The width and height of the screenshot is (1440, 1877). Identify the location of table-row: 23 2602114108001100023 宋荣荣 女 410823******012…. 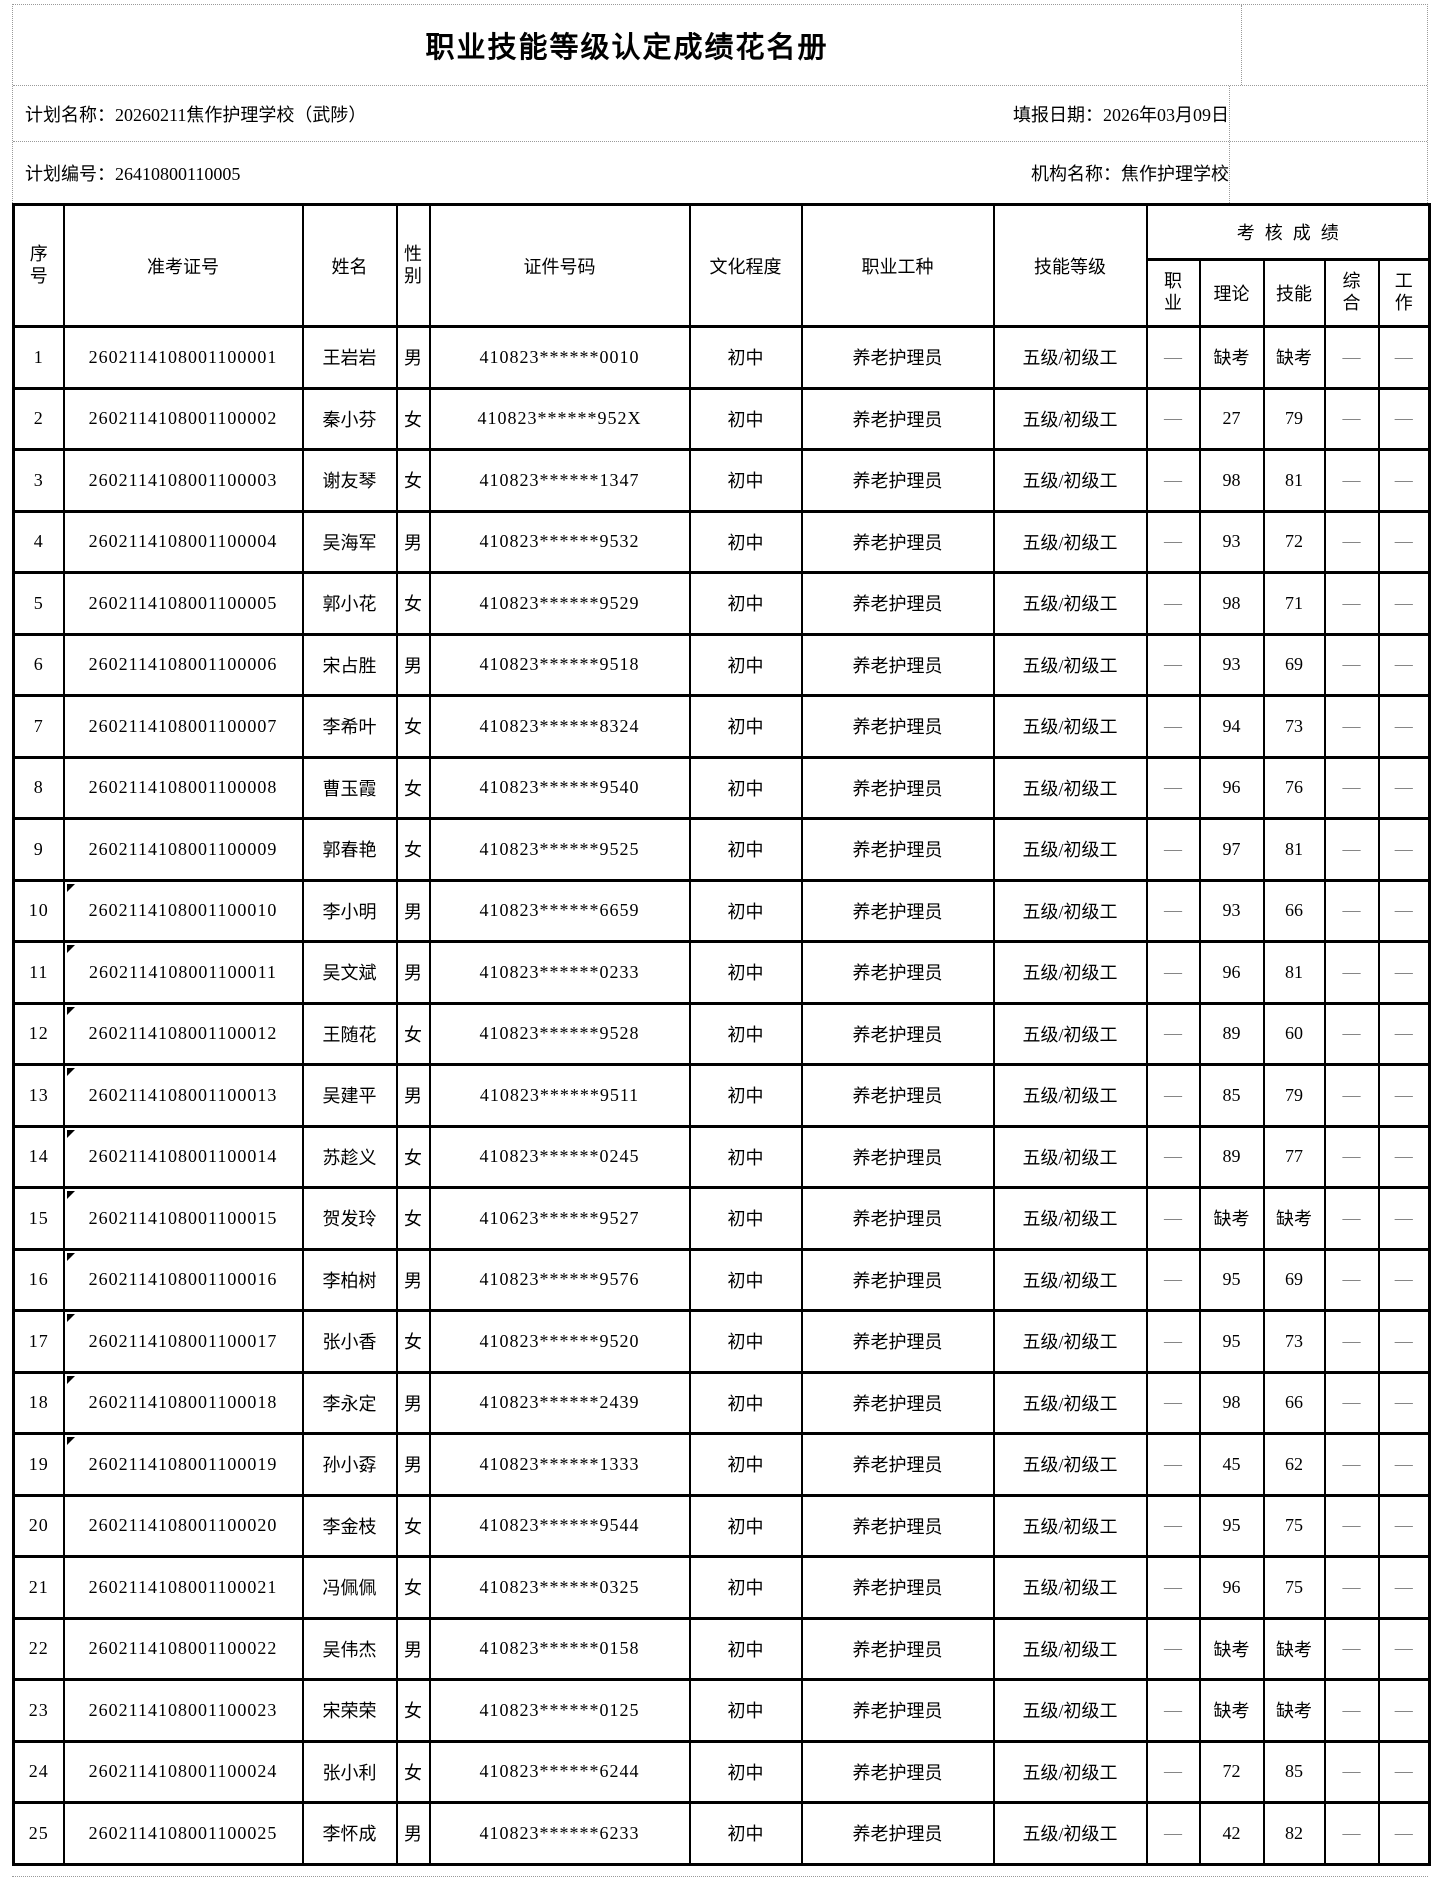
(721, 1710).